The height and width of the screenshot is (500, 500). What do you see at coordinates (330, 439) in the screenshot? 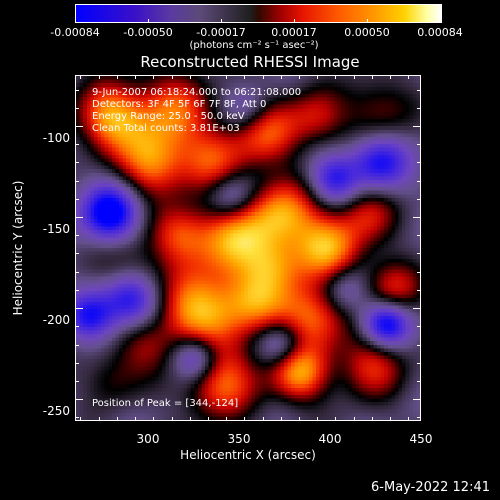
I see `x-tick-label: 400` at bounding box center [330, 439].